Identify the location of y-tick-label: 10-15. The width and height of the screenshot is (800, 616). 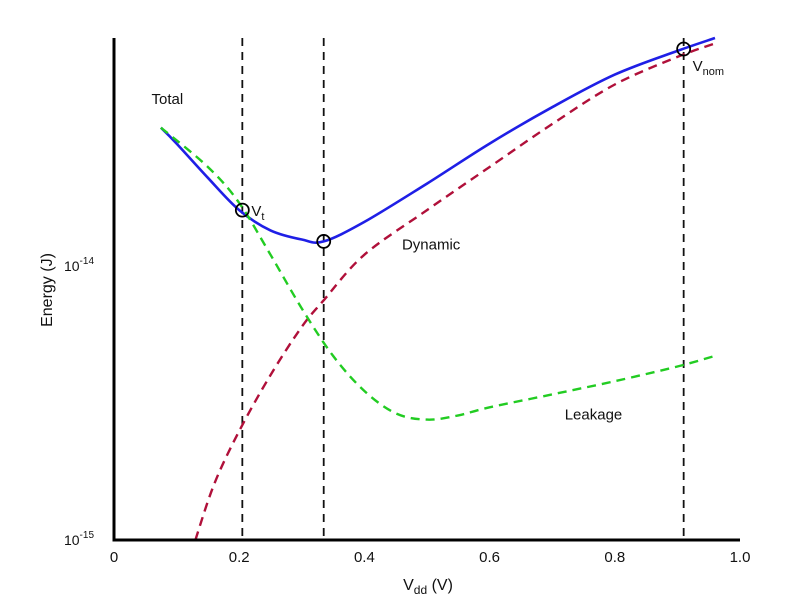
(79, 539).